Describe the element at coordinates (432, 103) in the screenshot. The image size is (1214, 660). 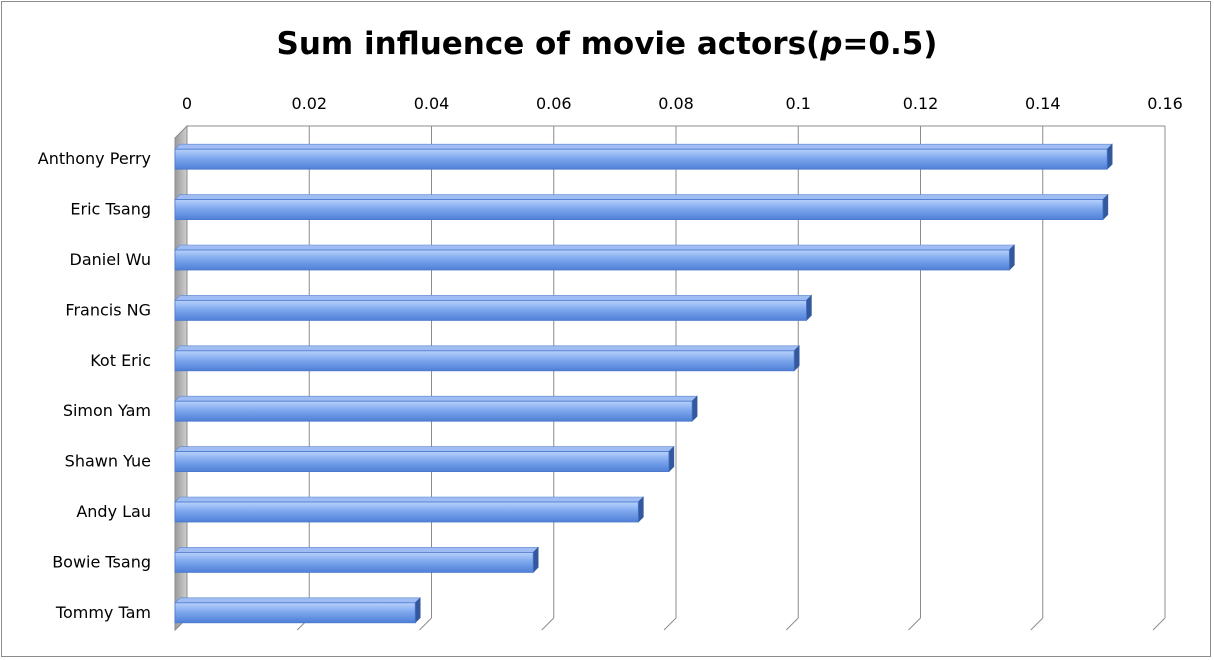
I see `x-tick-label: 0.04` at that location.